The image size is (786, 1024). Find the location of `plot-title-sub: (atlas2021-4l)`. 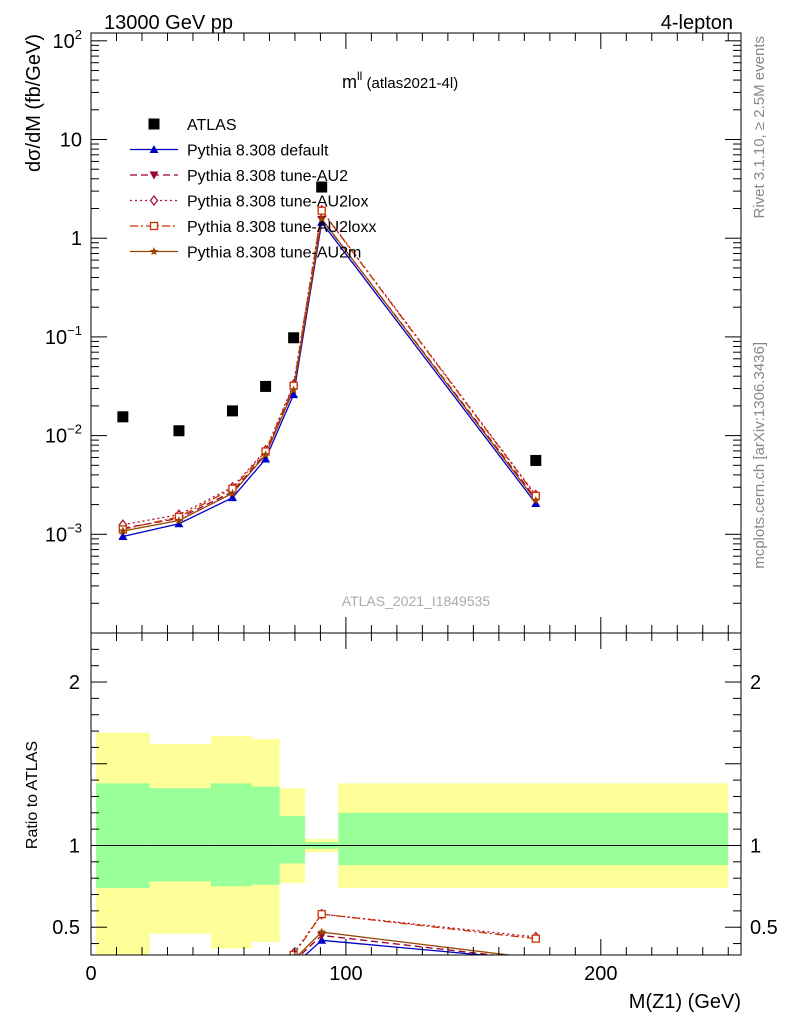

plot-title-sub: (atlas2021-4l) is located at coordinates (410, 83).